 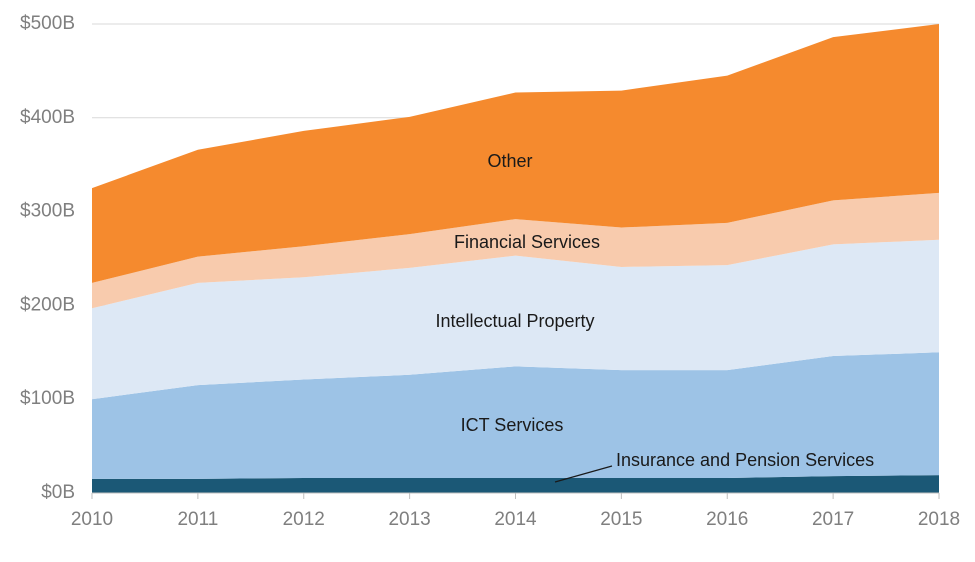 I want to click on x-tick-label: 2018, so click(x=939, y=519).